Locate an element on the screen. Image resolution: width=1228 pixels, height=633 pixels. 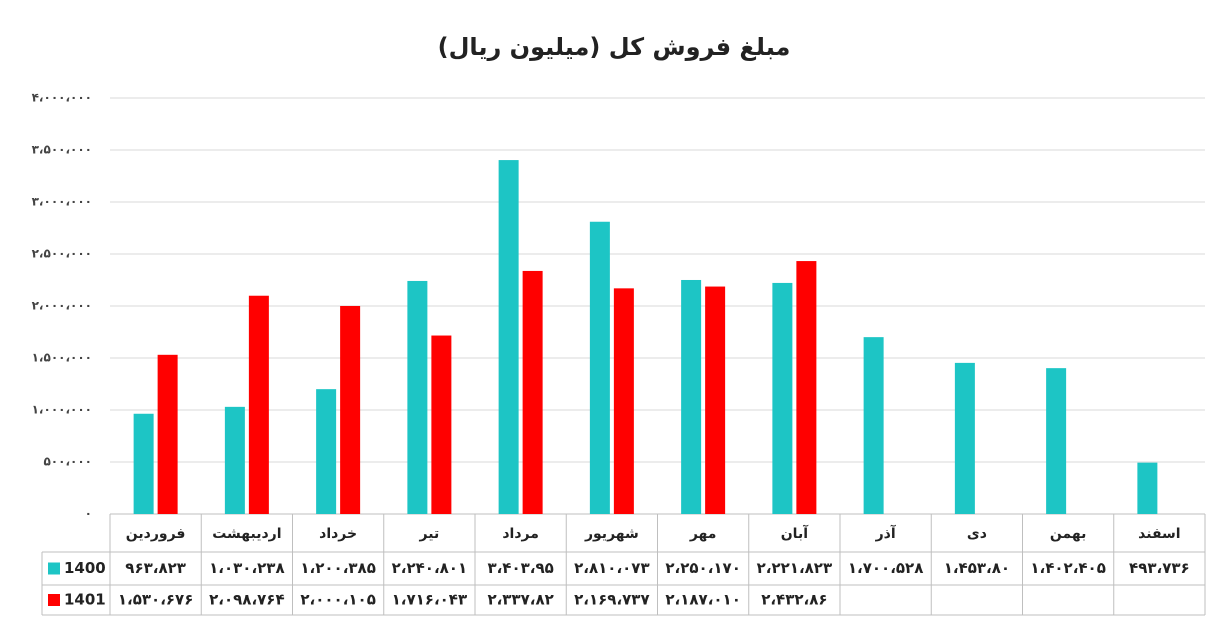
x-tick-label: بهمن is located at coordinates (1068, 534).